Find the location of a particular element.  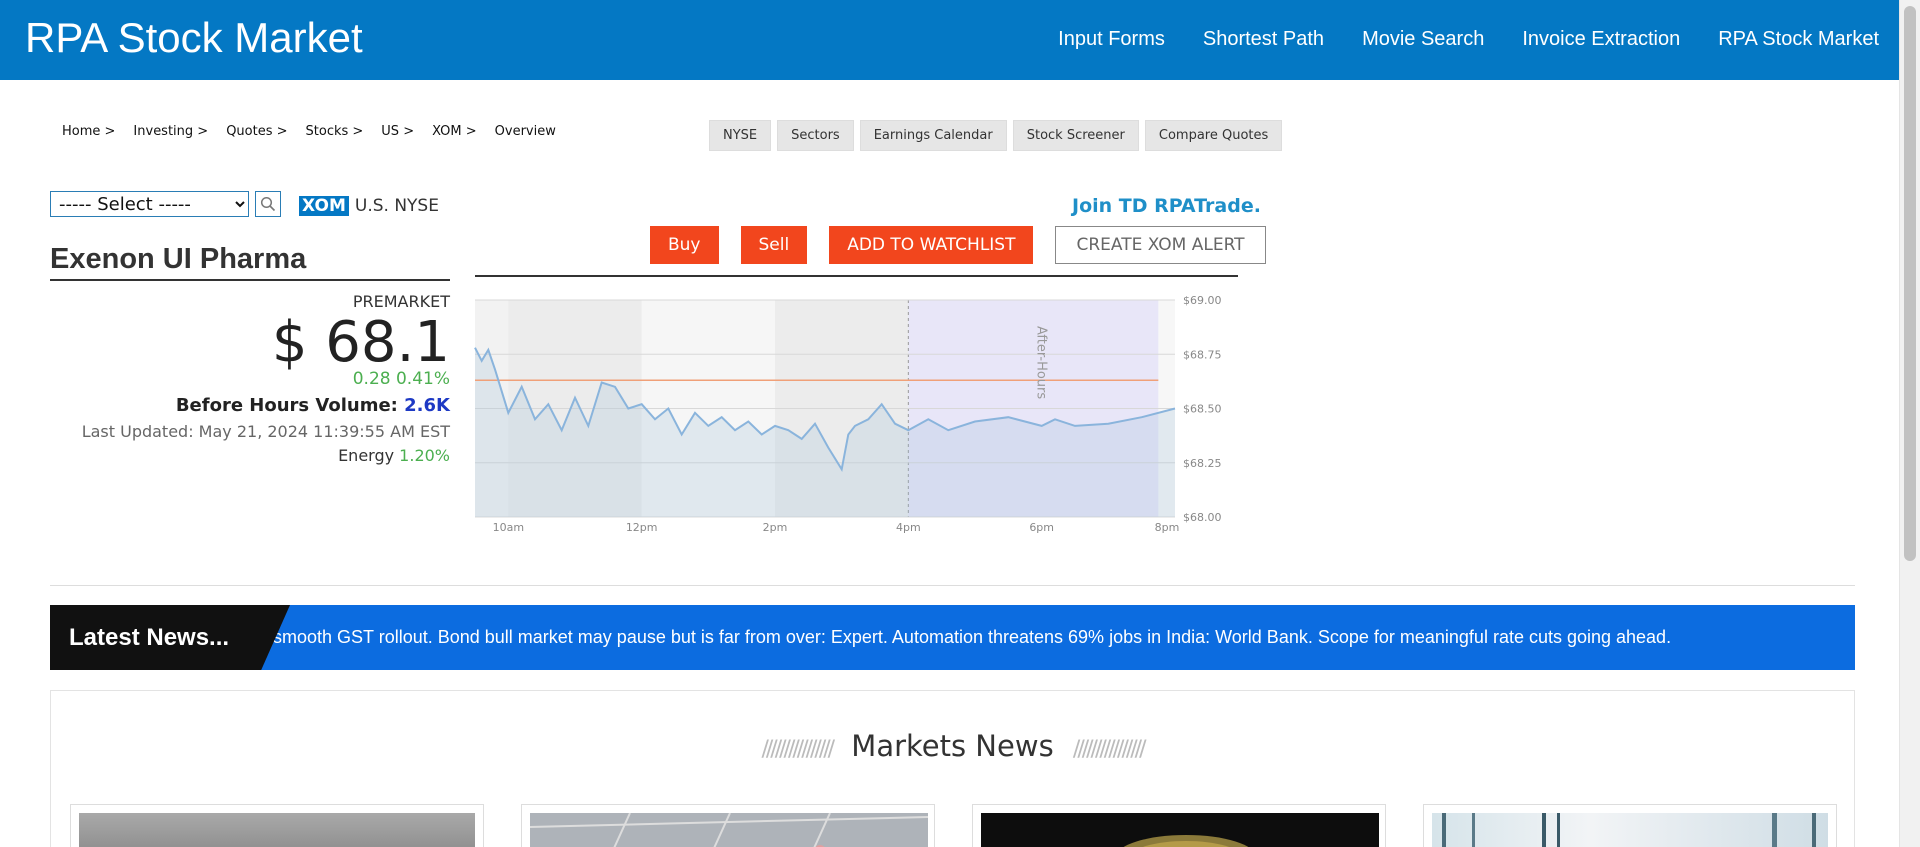

volume-value: 2.6K is located at coordinates (427, 405).